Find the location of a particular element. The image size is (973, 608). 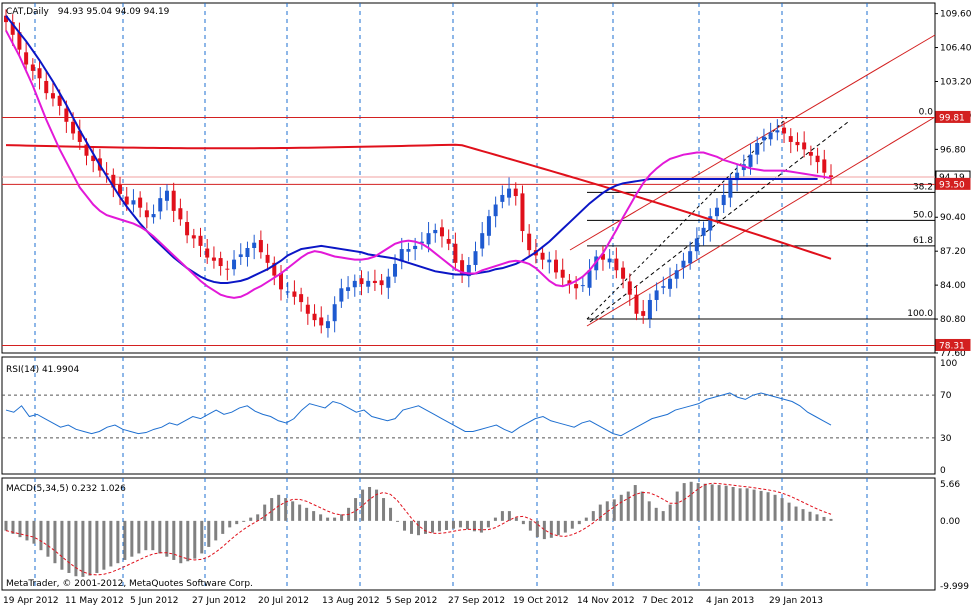

macd-signal-line is located at coordinates (418, 529).